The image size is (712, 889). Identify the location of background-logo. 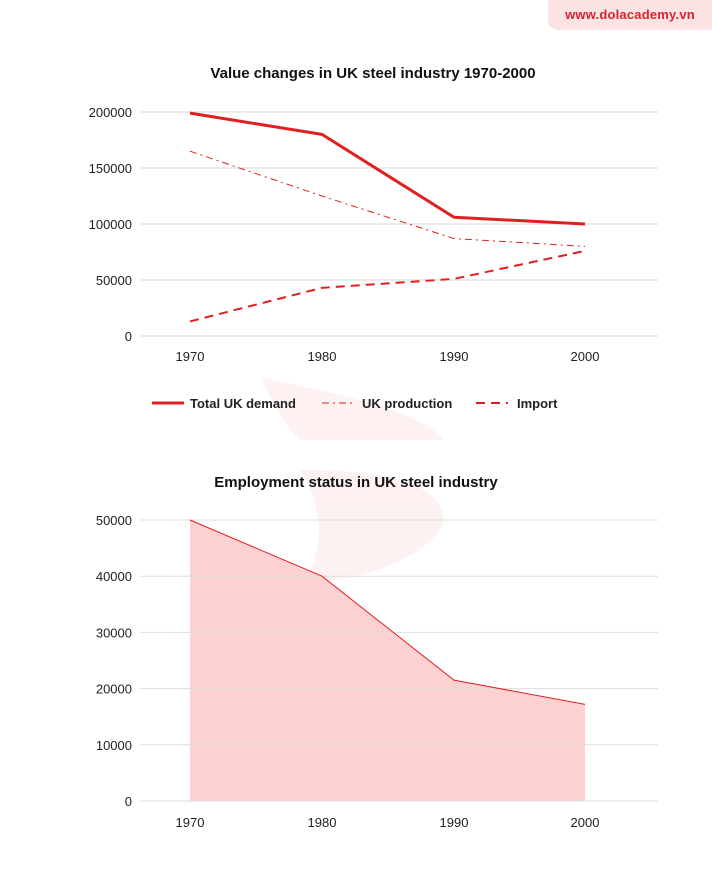
(353, 481).